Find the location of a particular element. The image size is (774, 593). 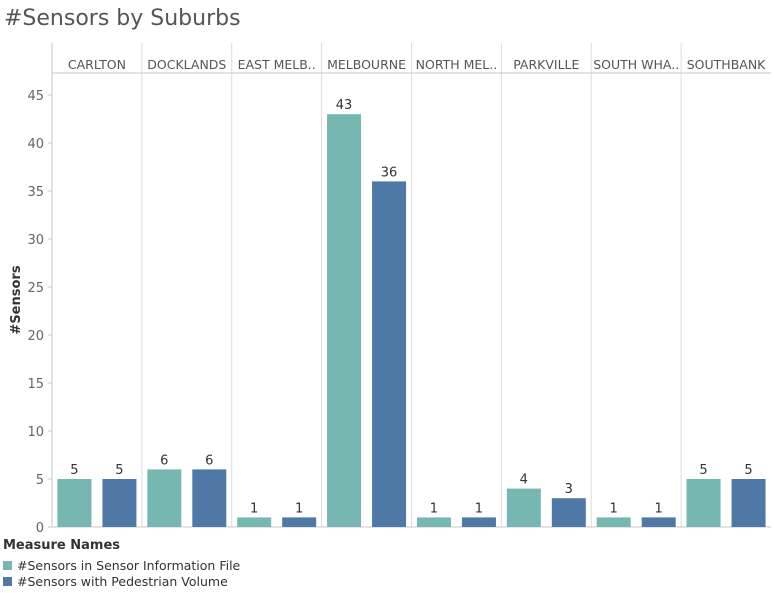

category-header: PARKVILLE is located at coordinates (546, 64).